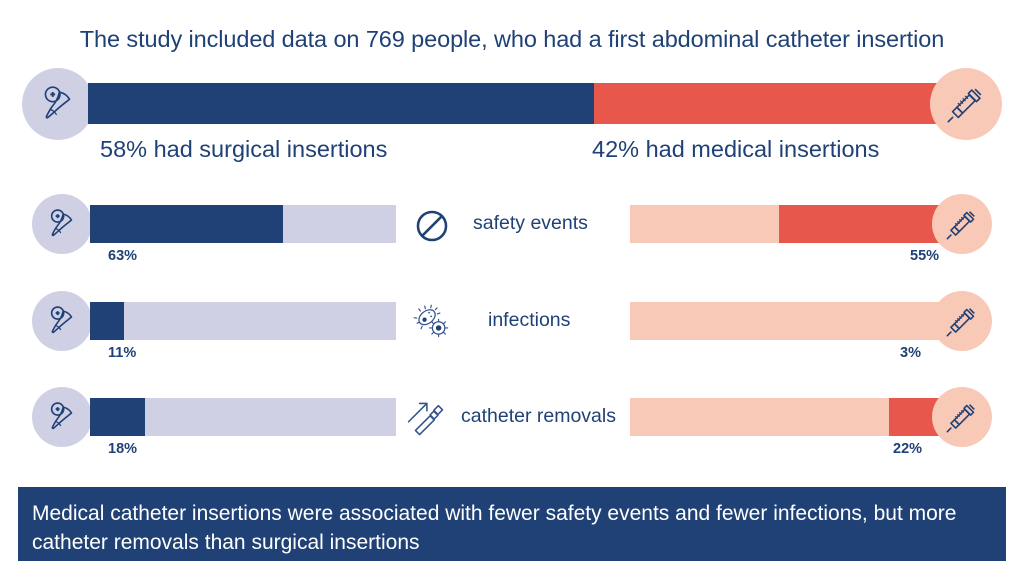  I want to click on surgical-pct-label: 18%, so click(123, 449).